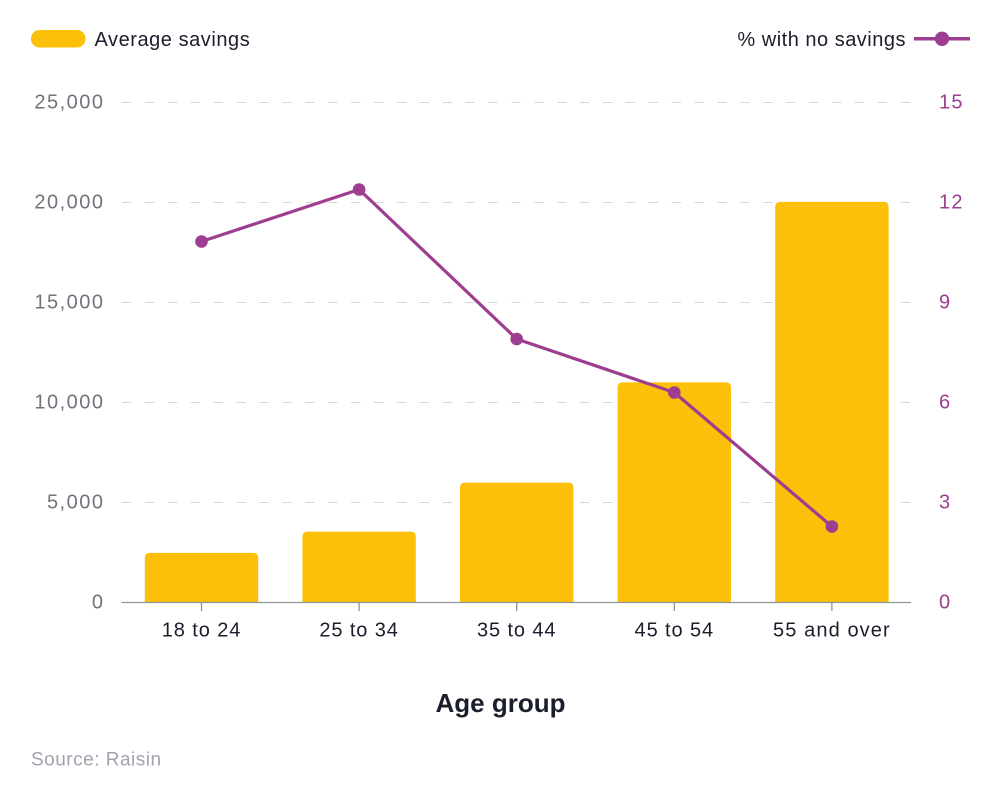 The width and height of the screenshot is (1000, 805). What do you see at coordinates (69, 103) in the screenshot?
I see `svg-text: 25,000` at bounding box center [69, 103].